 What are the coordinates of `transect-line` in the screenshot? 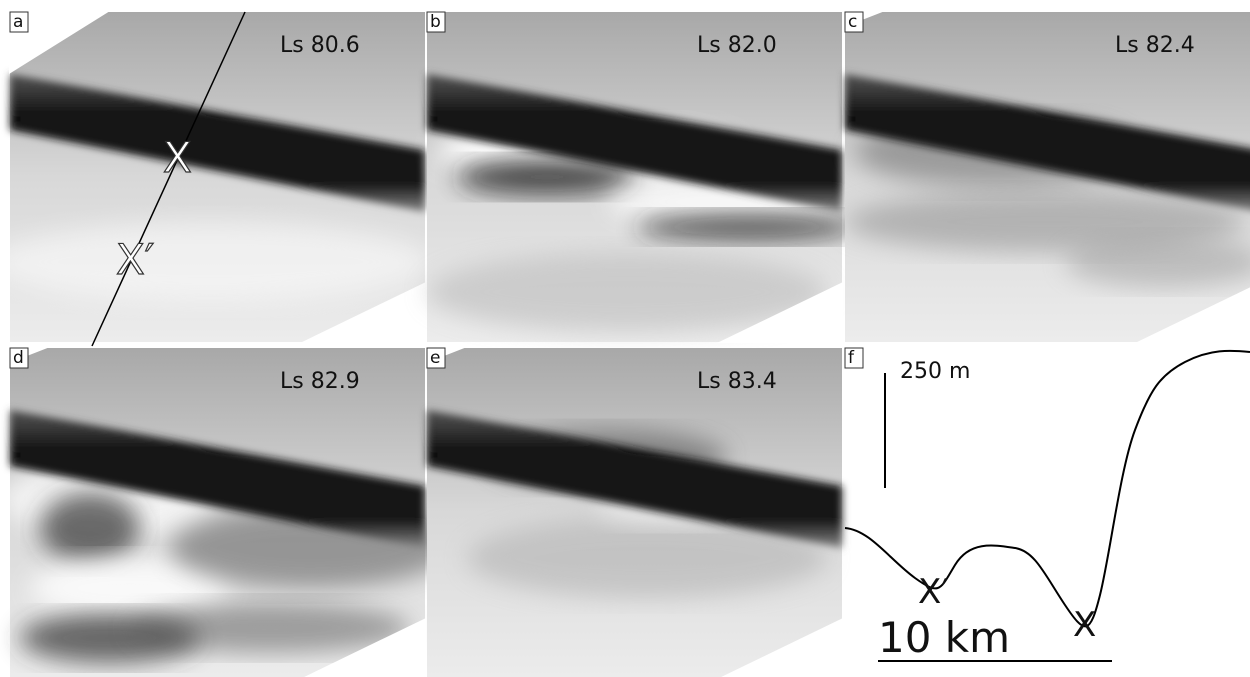 It's located at (168, 179).